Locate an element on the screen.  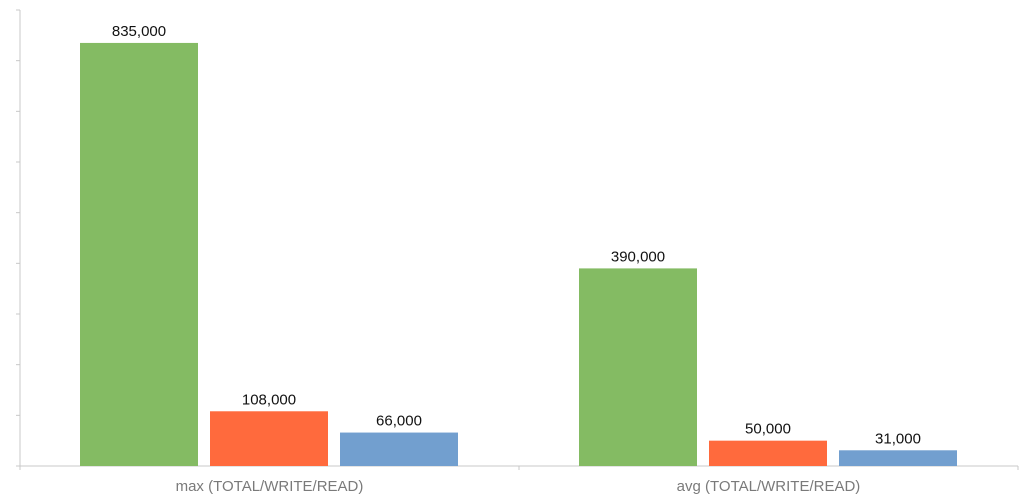
category-label: avg (TOTAL/WRITE/READ) is located at coordinates (769, 486).